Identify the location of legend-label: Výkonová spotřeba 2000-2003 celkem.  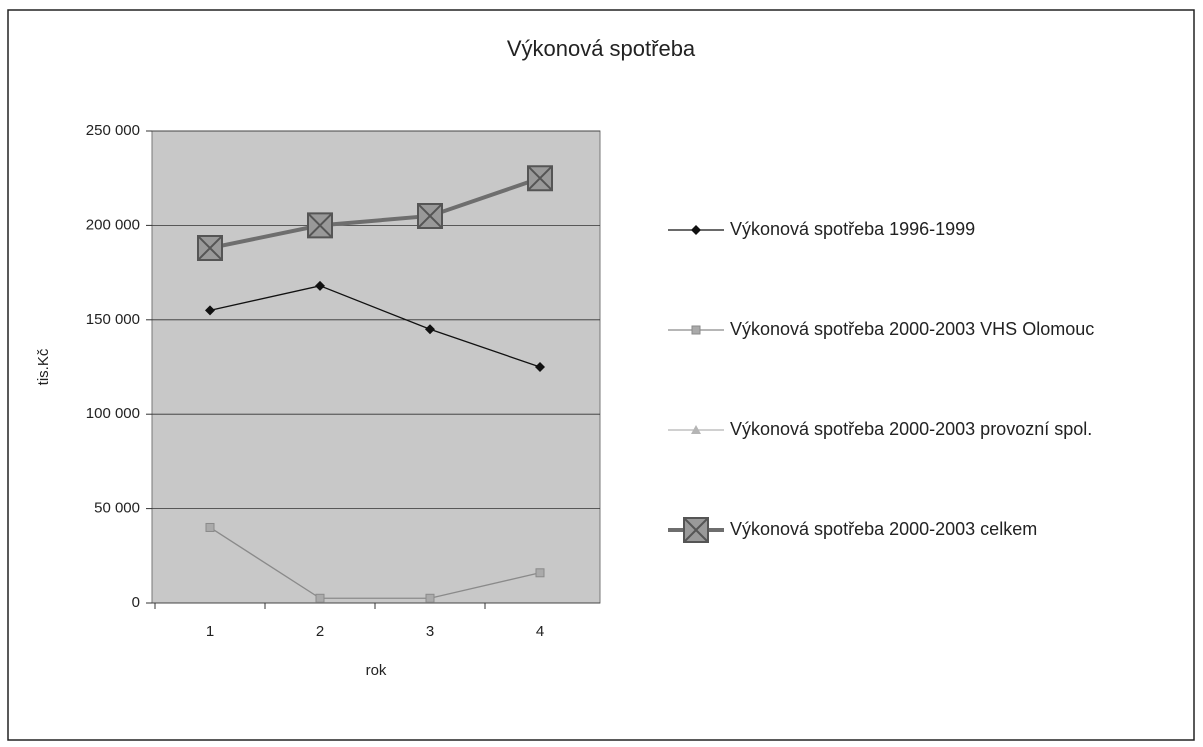
(883, 529).